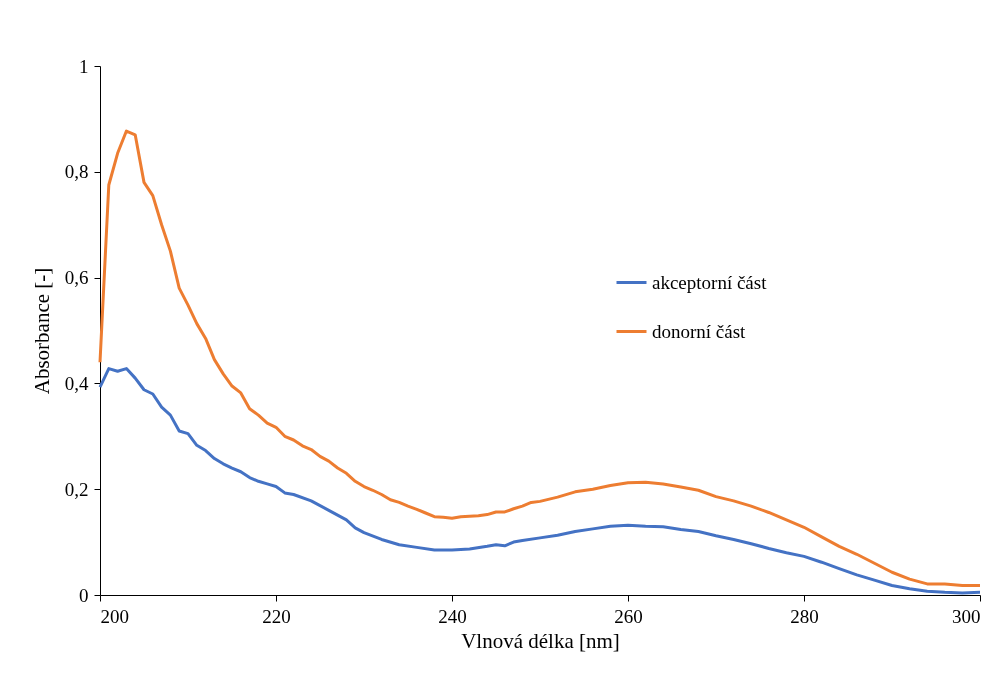  What do you see at coordinates (276, 616) in the screenshot?
I see `x-tick-label: 220` at bounding box center [276, 616].